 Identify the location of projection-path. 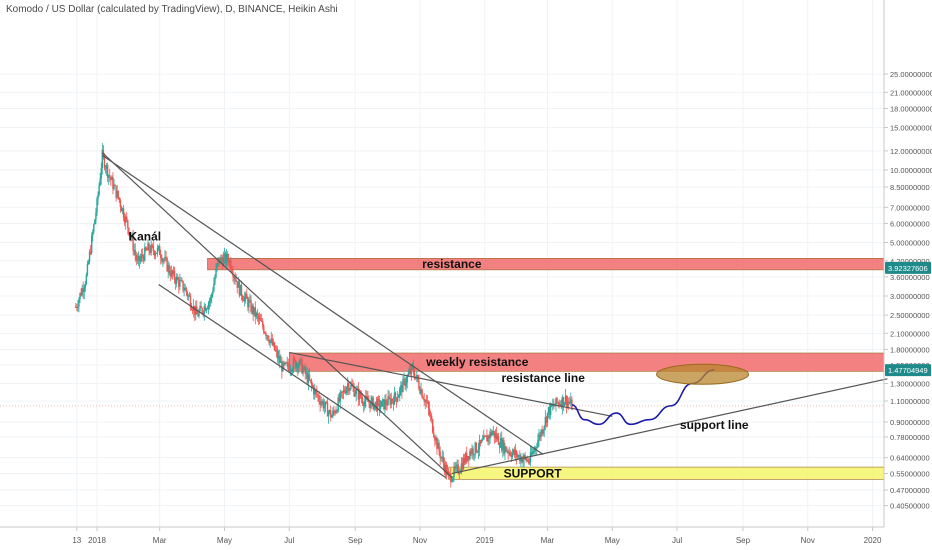
(643, 397).